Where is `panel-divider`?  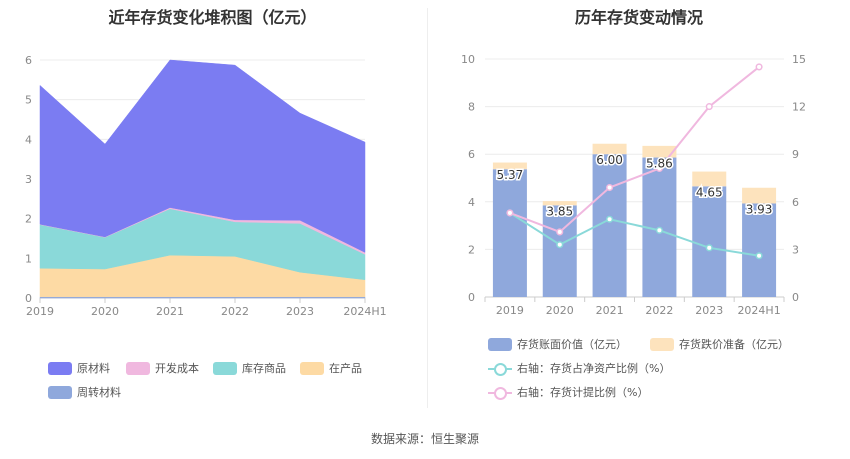 panel-divider is located at coordinates (427, 208).